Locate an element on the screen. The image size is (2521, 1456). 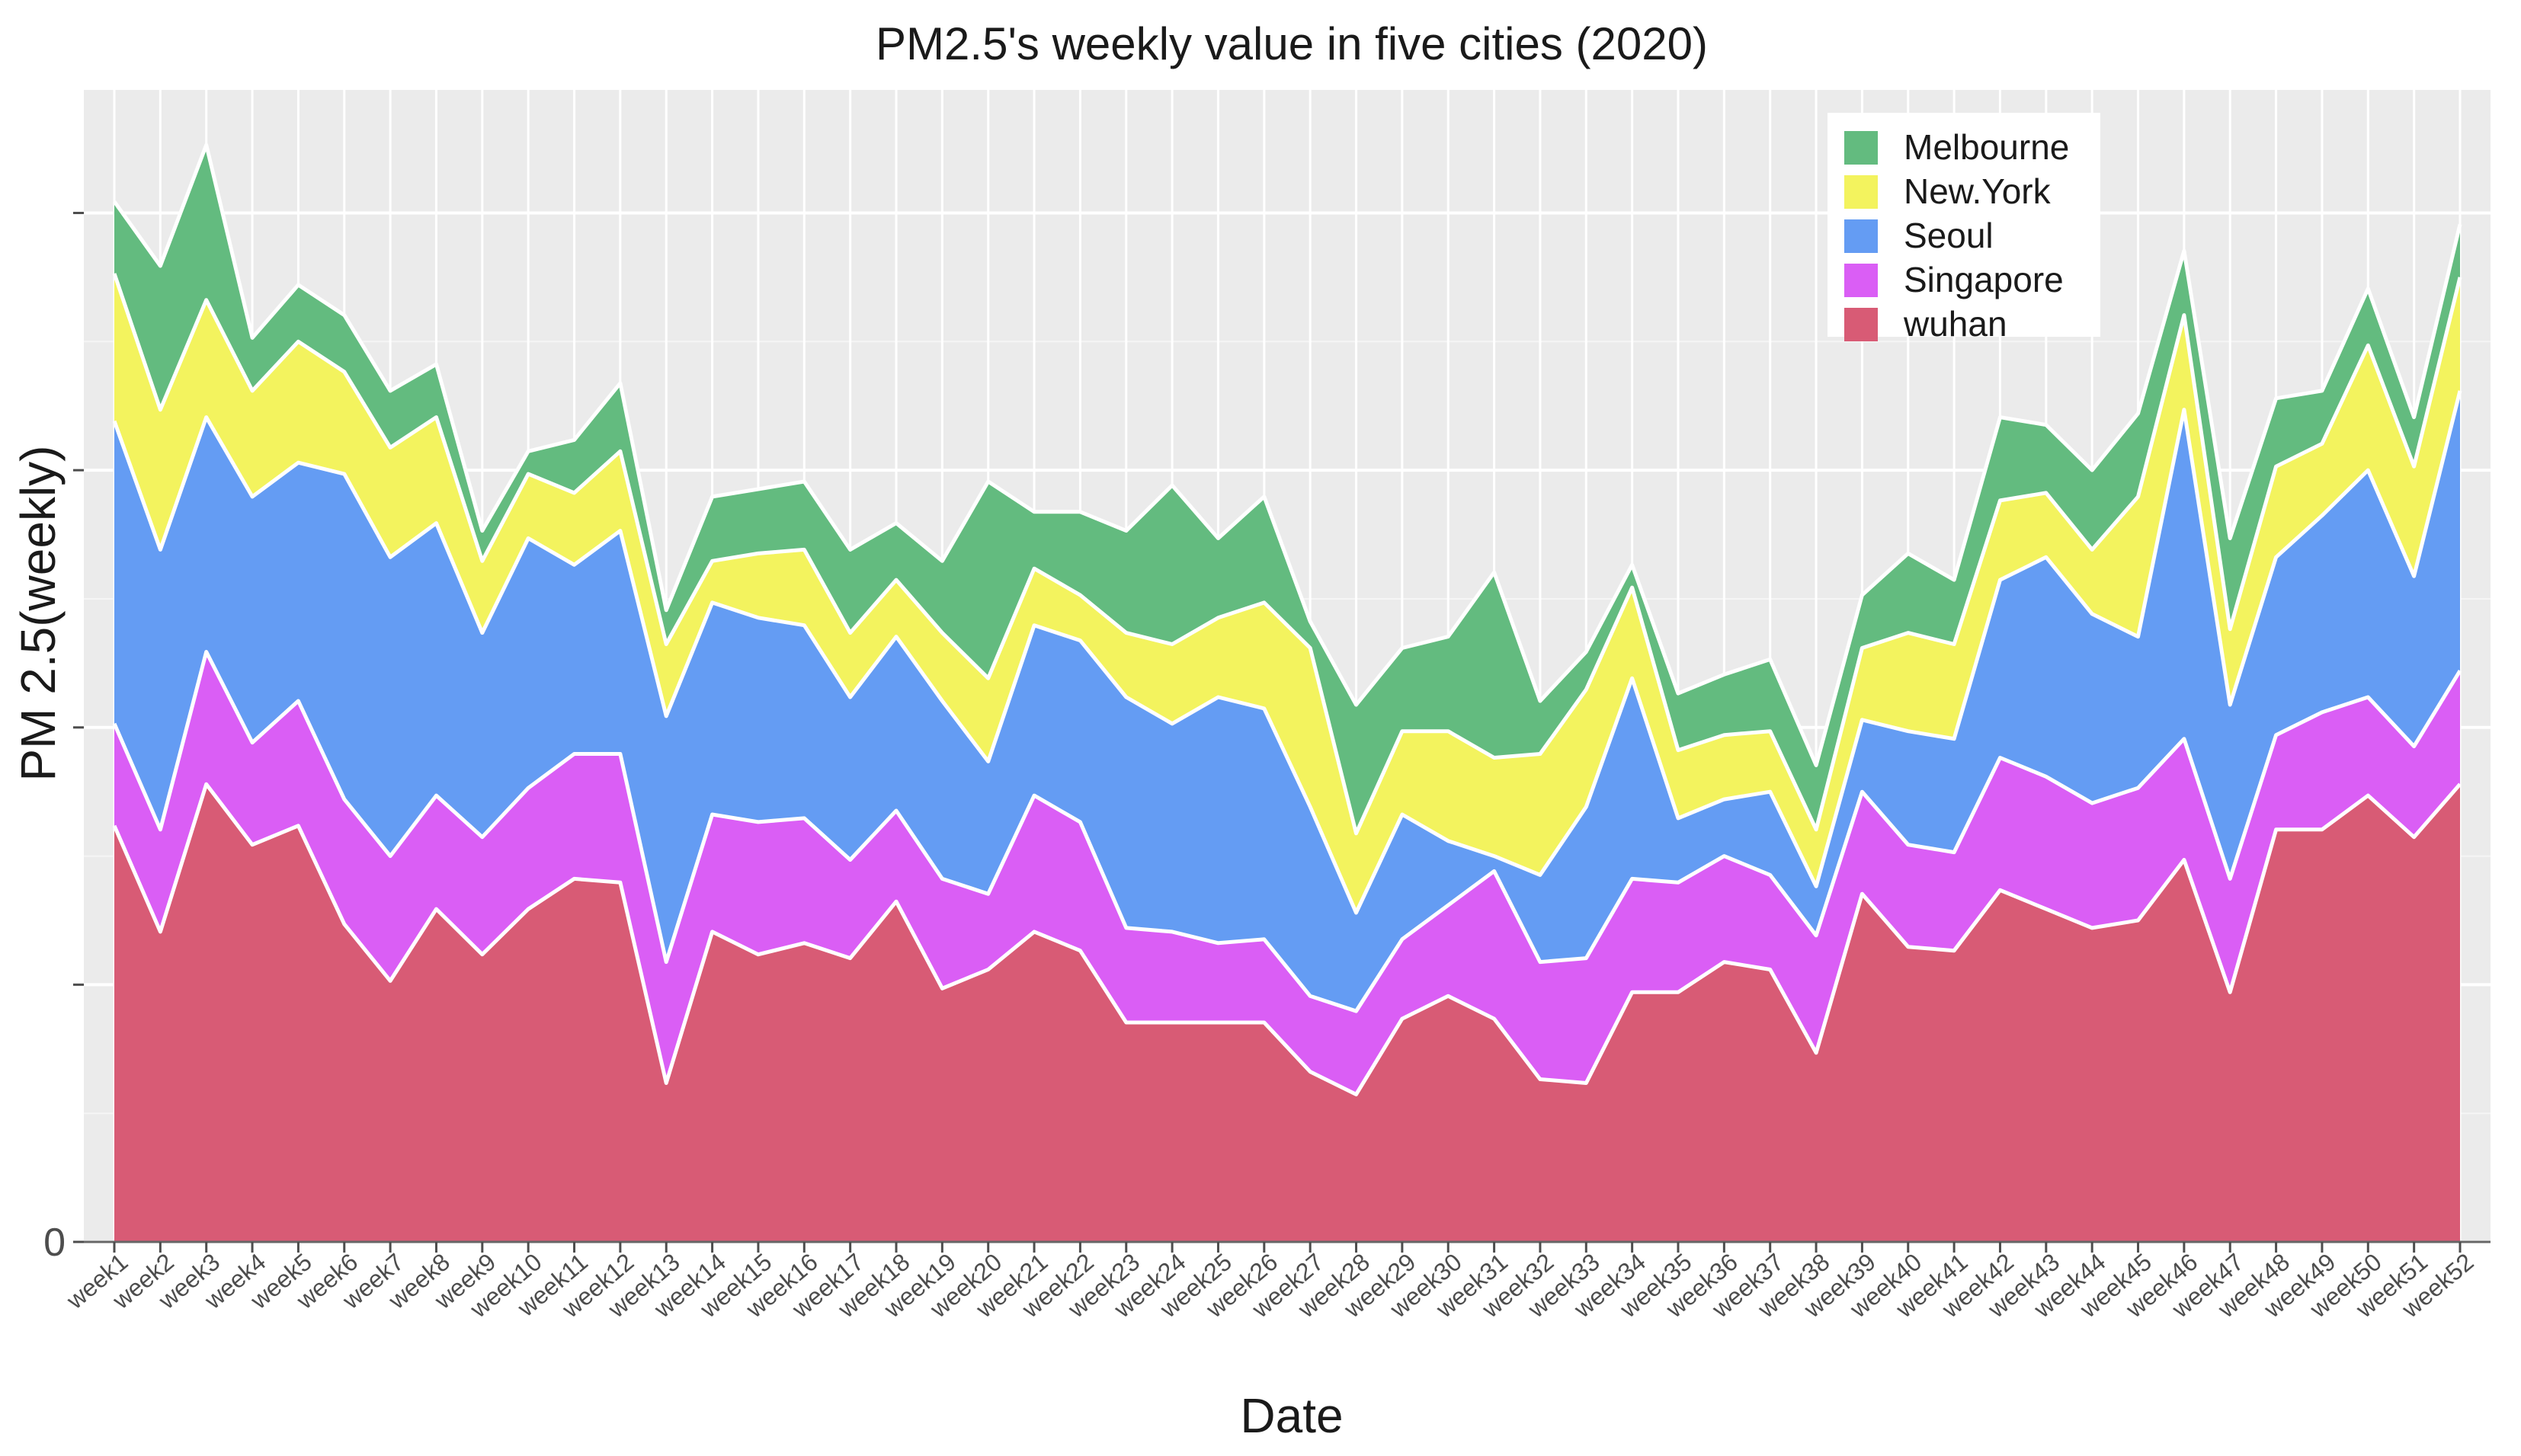
legend-swatch-new-york is located at coordinates (1861, 192).